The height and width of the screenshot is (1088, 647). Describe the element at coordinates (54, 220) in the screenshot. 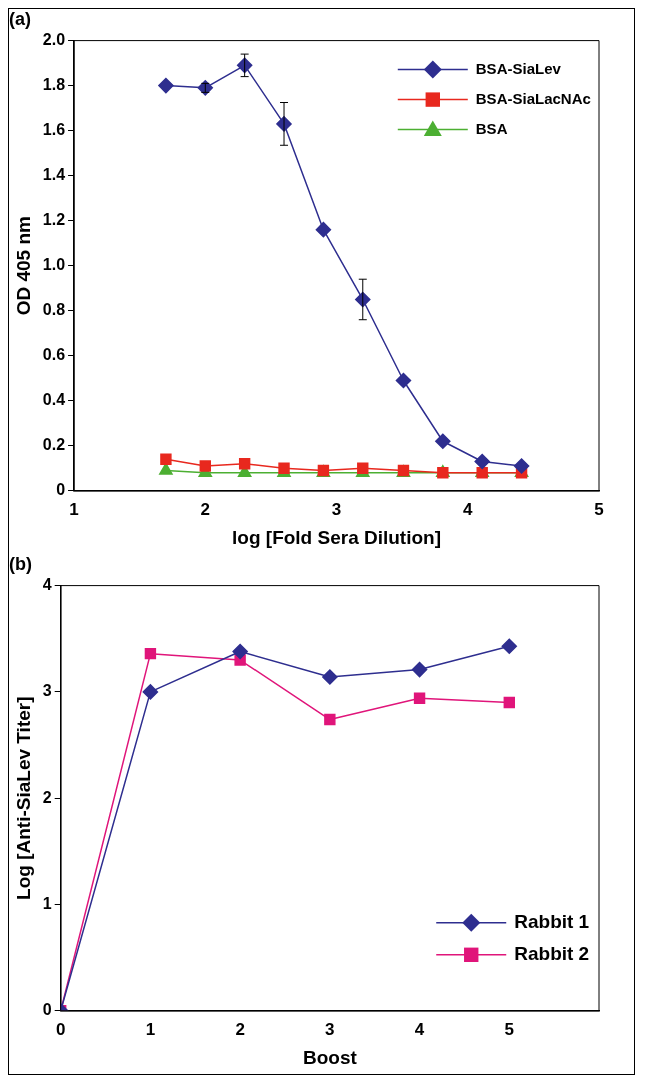

I see `y-tick-label: 1.2` at that location.